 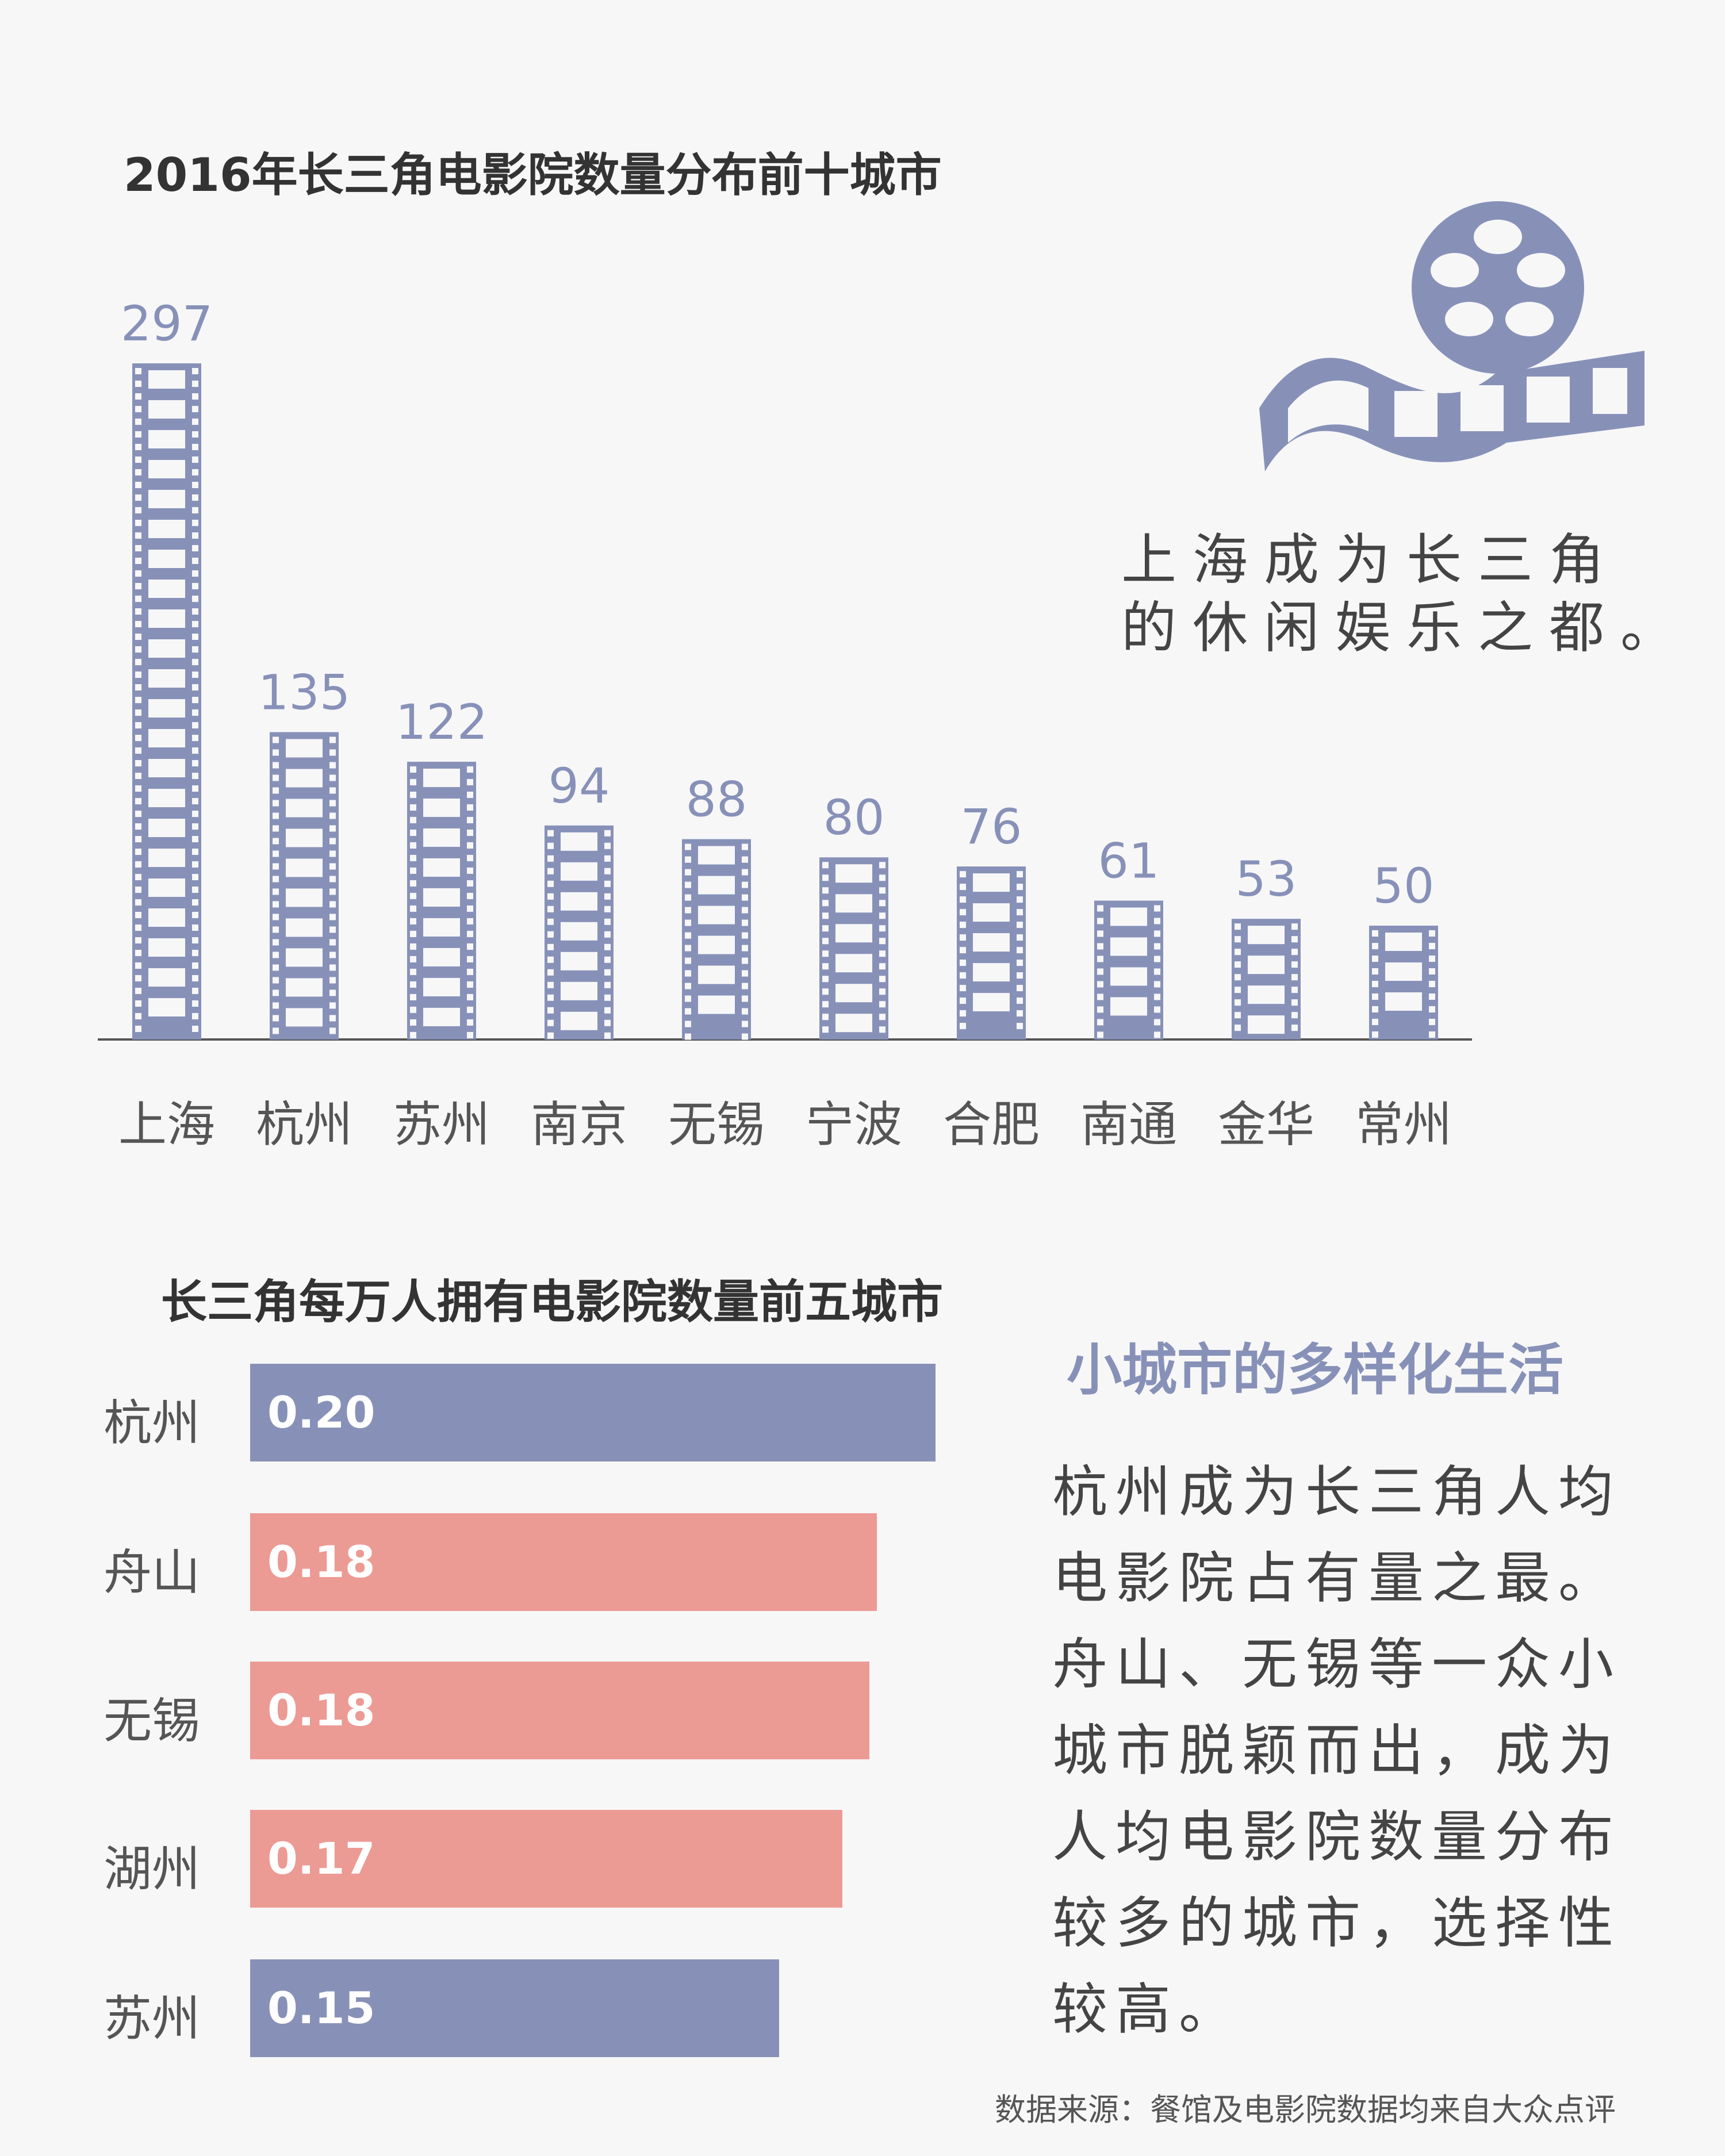 I want to click on bar-body, so click(x=991, y=952).